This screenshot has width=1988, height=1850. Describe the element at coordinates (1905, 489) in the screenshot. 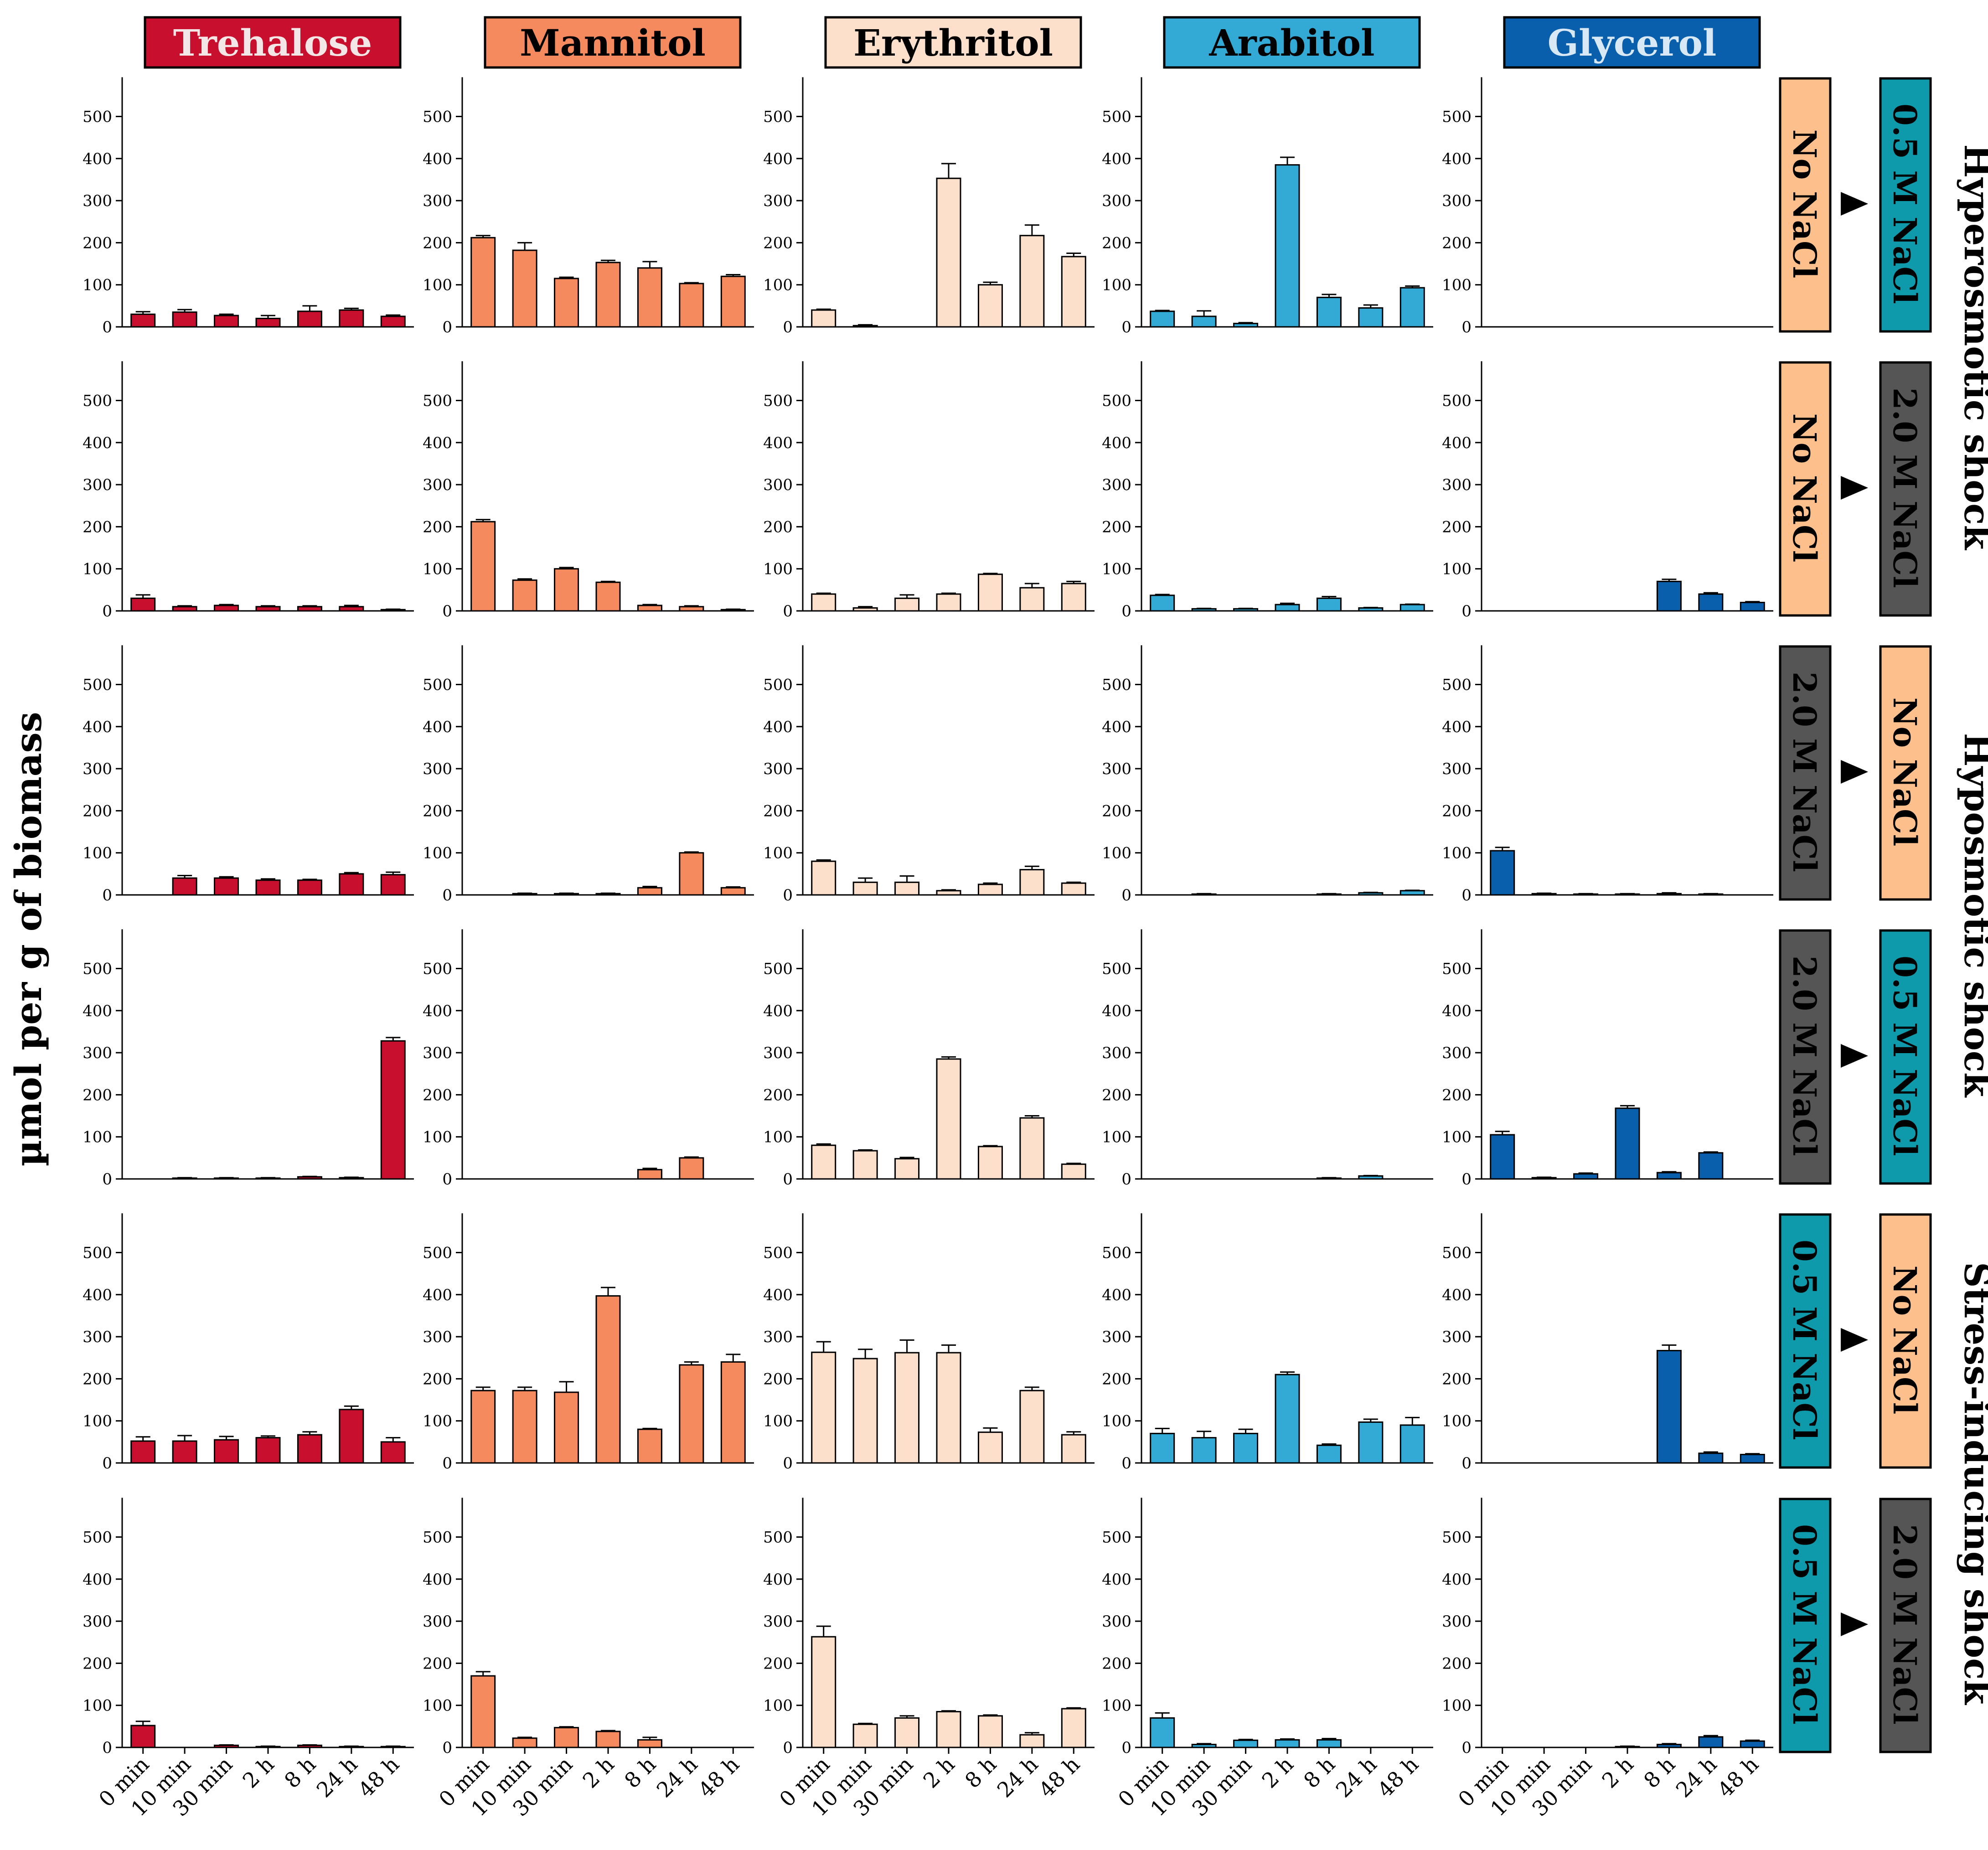

I see `condition-to: 2.0 M NaCl` at that location.